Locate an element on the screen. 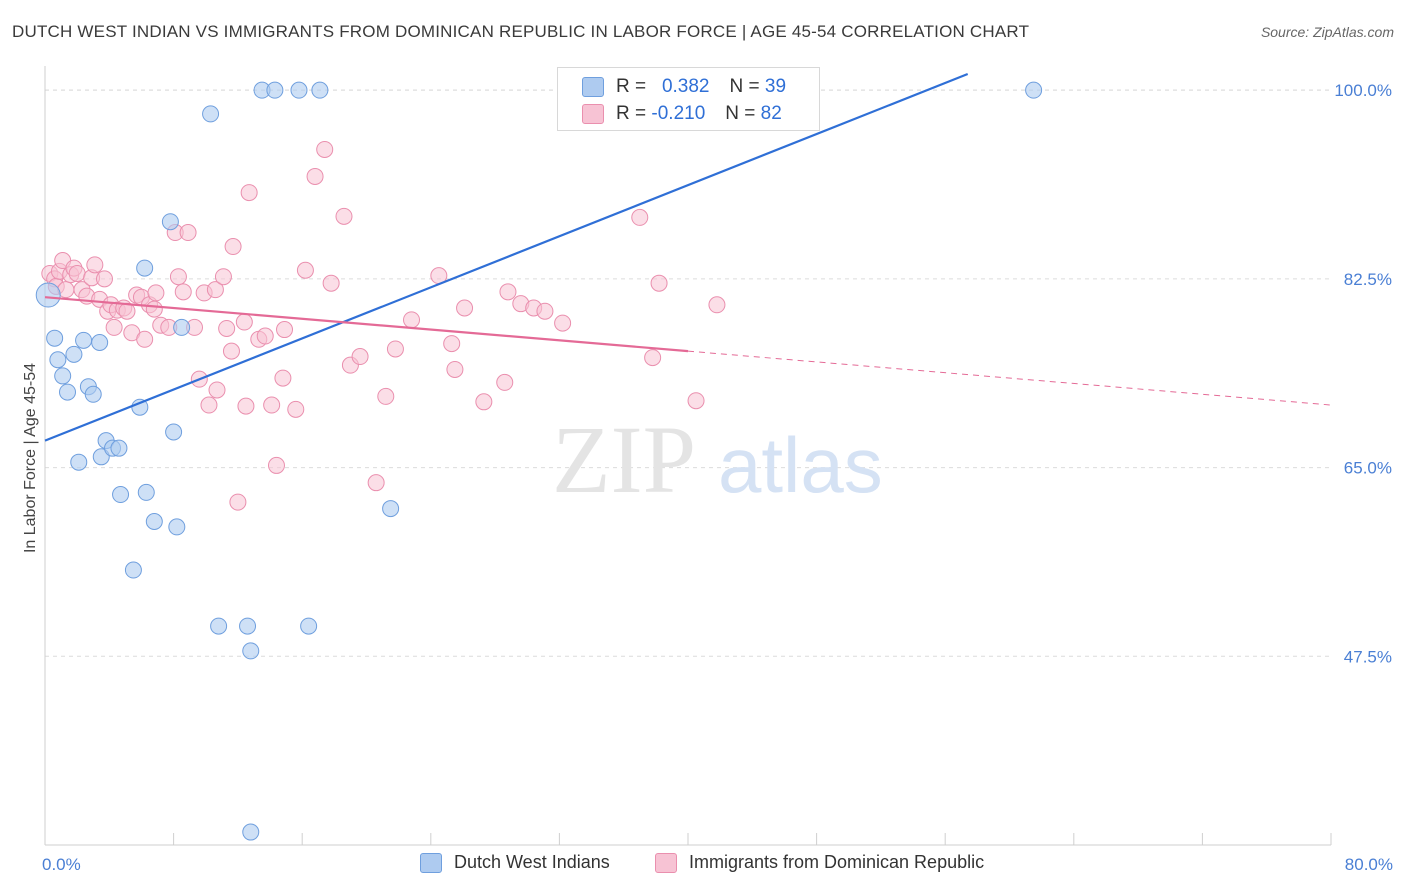  source-label: Source: ZipAtlas.com is located at coordinates (1327, 32).